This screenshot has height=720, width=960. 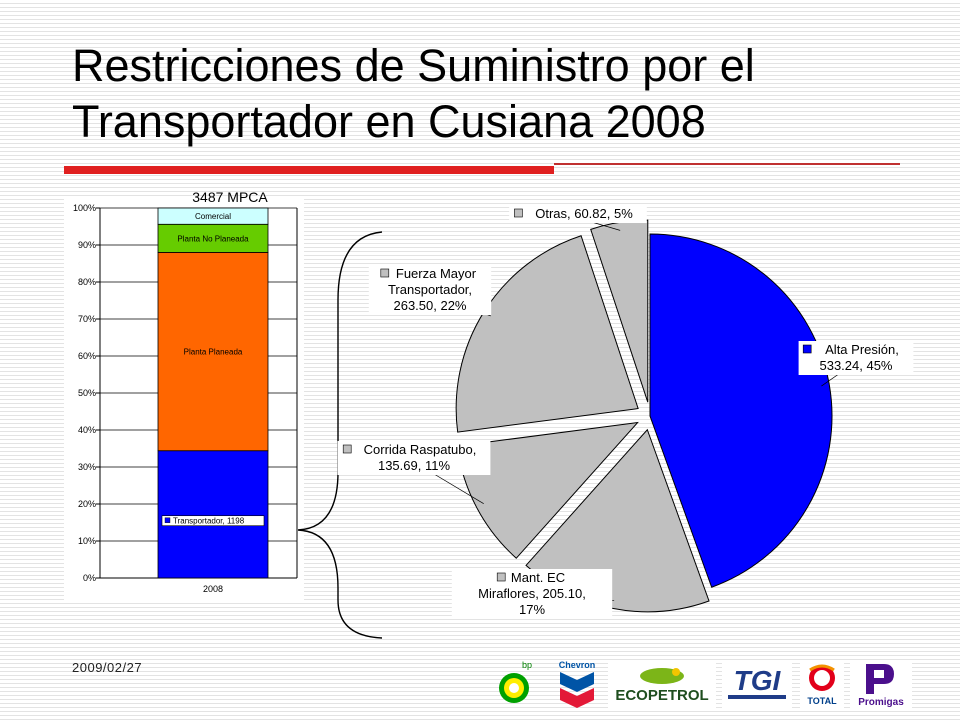 I want to click on pie-slice, so click(x=741, y=410).